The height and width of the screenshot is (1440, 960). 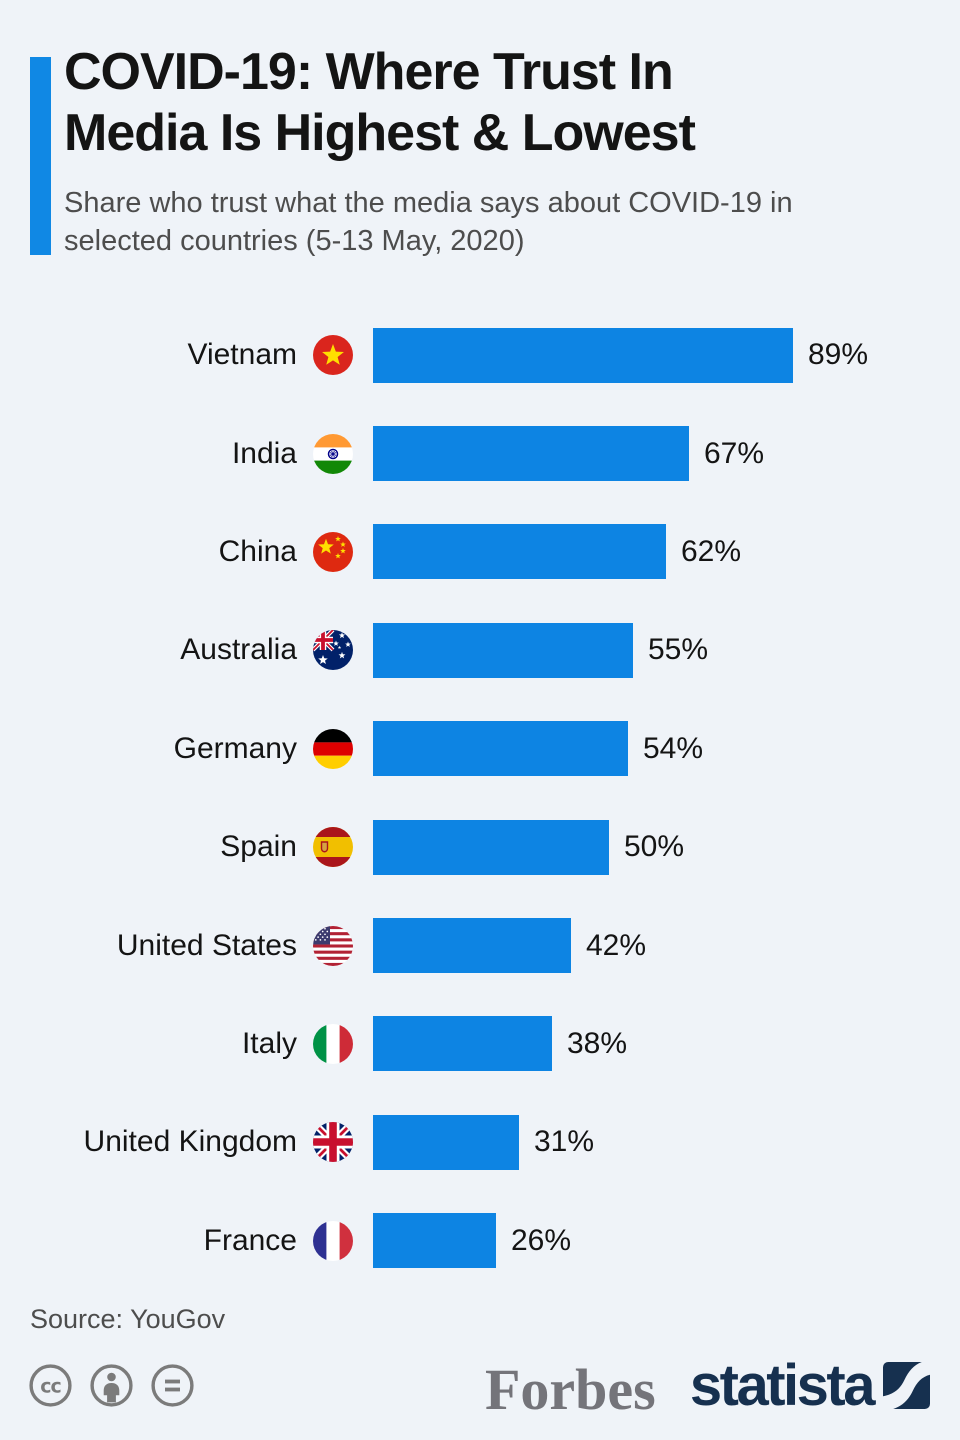 I want to click on value-label: 89%, so click(x=838, y=355).